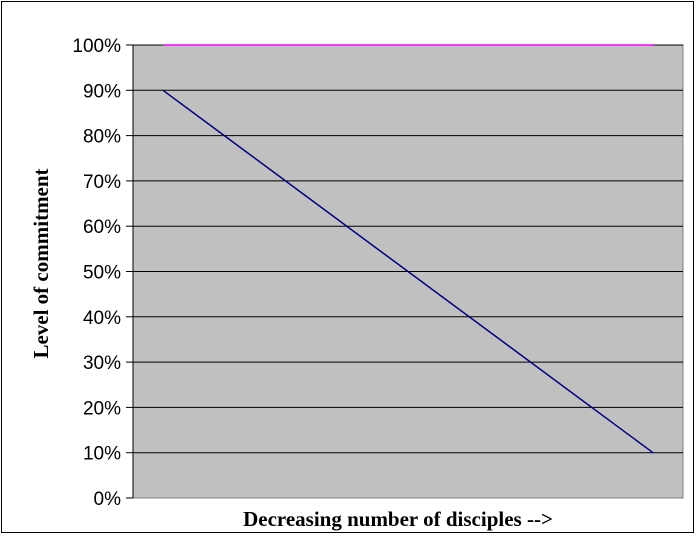 The height and width of the screenshot is (536, 697). I want to click on y-tick-label: 50%, so click(102, 273).